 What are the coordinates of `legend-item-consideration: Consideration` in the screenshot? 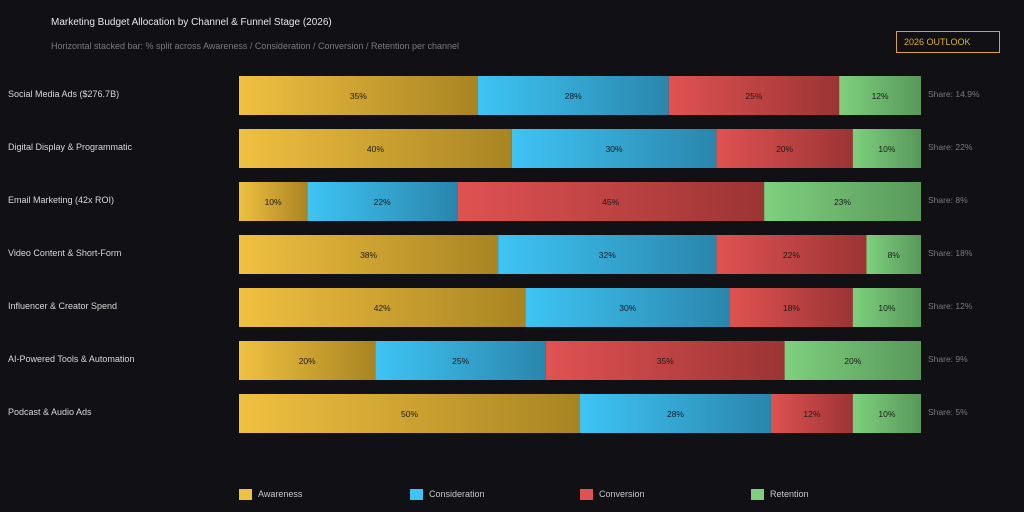 It's located at (447, 494).